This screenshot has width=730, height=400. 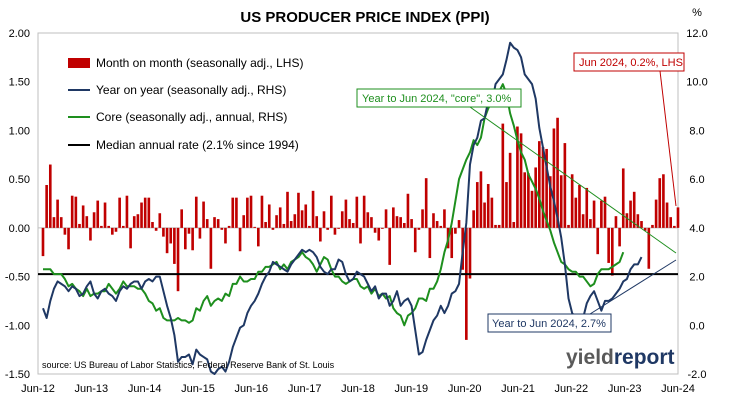 I want to click on legend-swatch-mom, so click(x=79, y=63).